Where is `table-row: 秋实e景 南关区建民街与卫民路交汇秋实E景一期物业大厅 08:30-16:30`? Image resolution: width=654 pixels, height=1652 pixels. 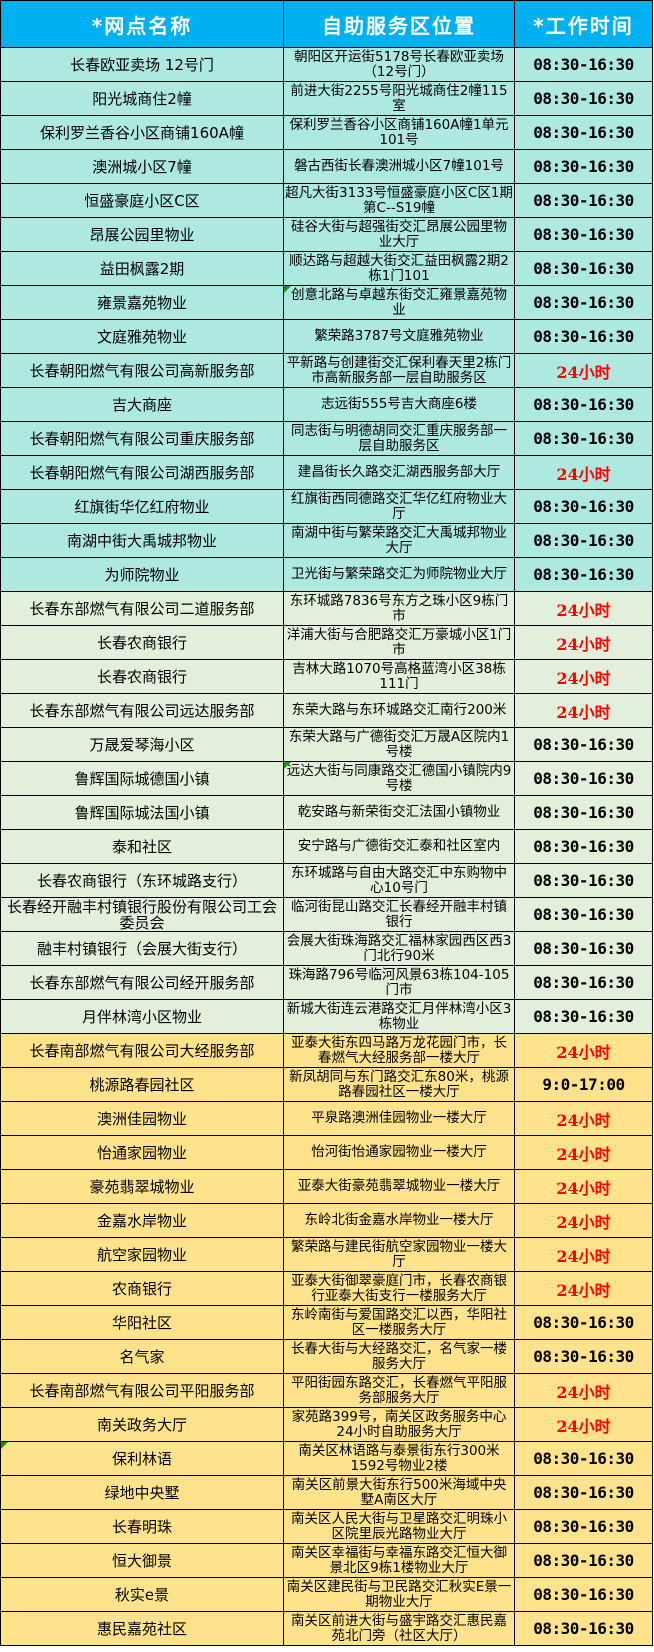
table-row: 秋实e景 南关区建民街与卫民路交汇秋实E景一期物业大厅 08:30-16:30 is located at coordinates (326, 1594).